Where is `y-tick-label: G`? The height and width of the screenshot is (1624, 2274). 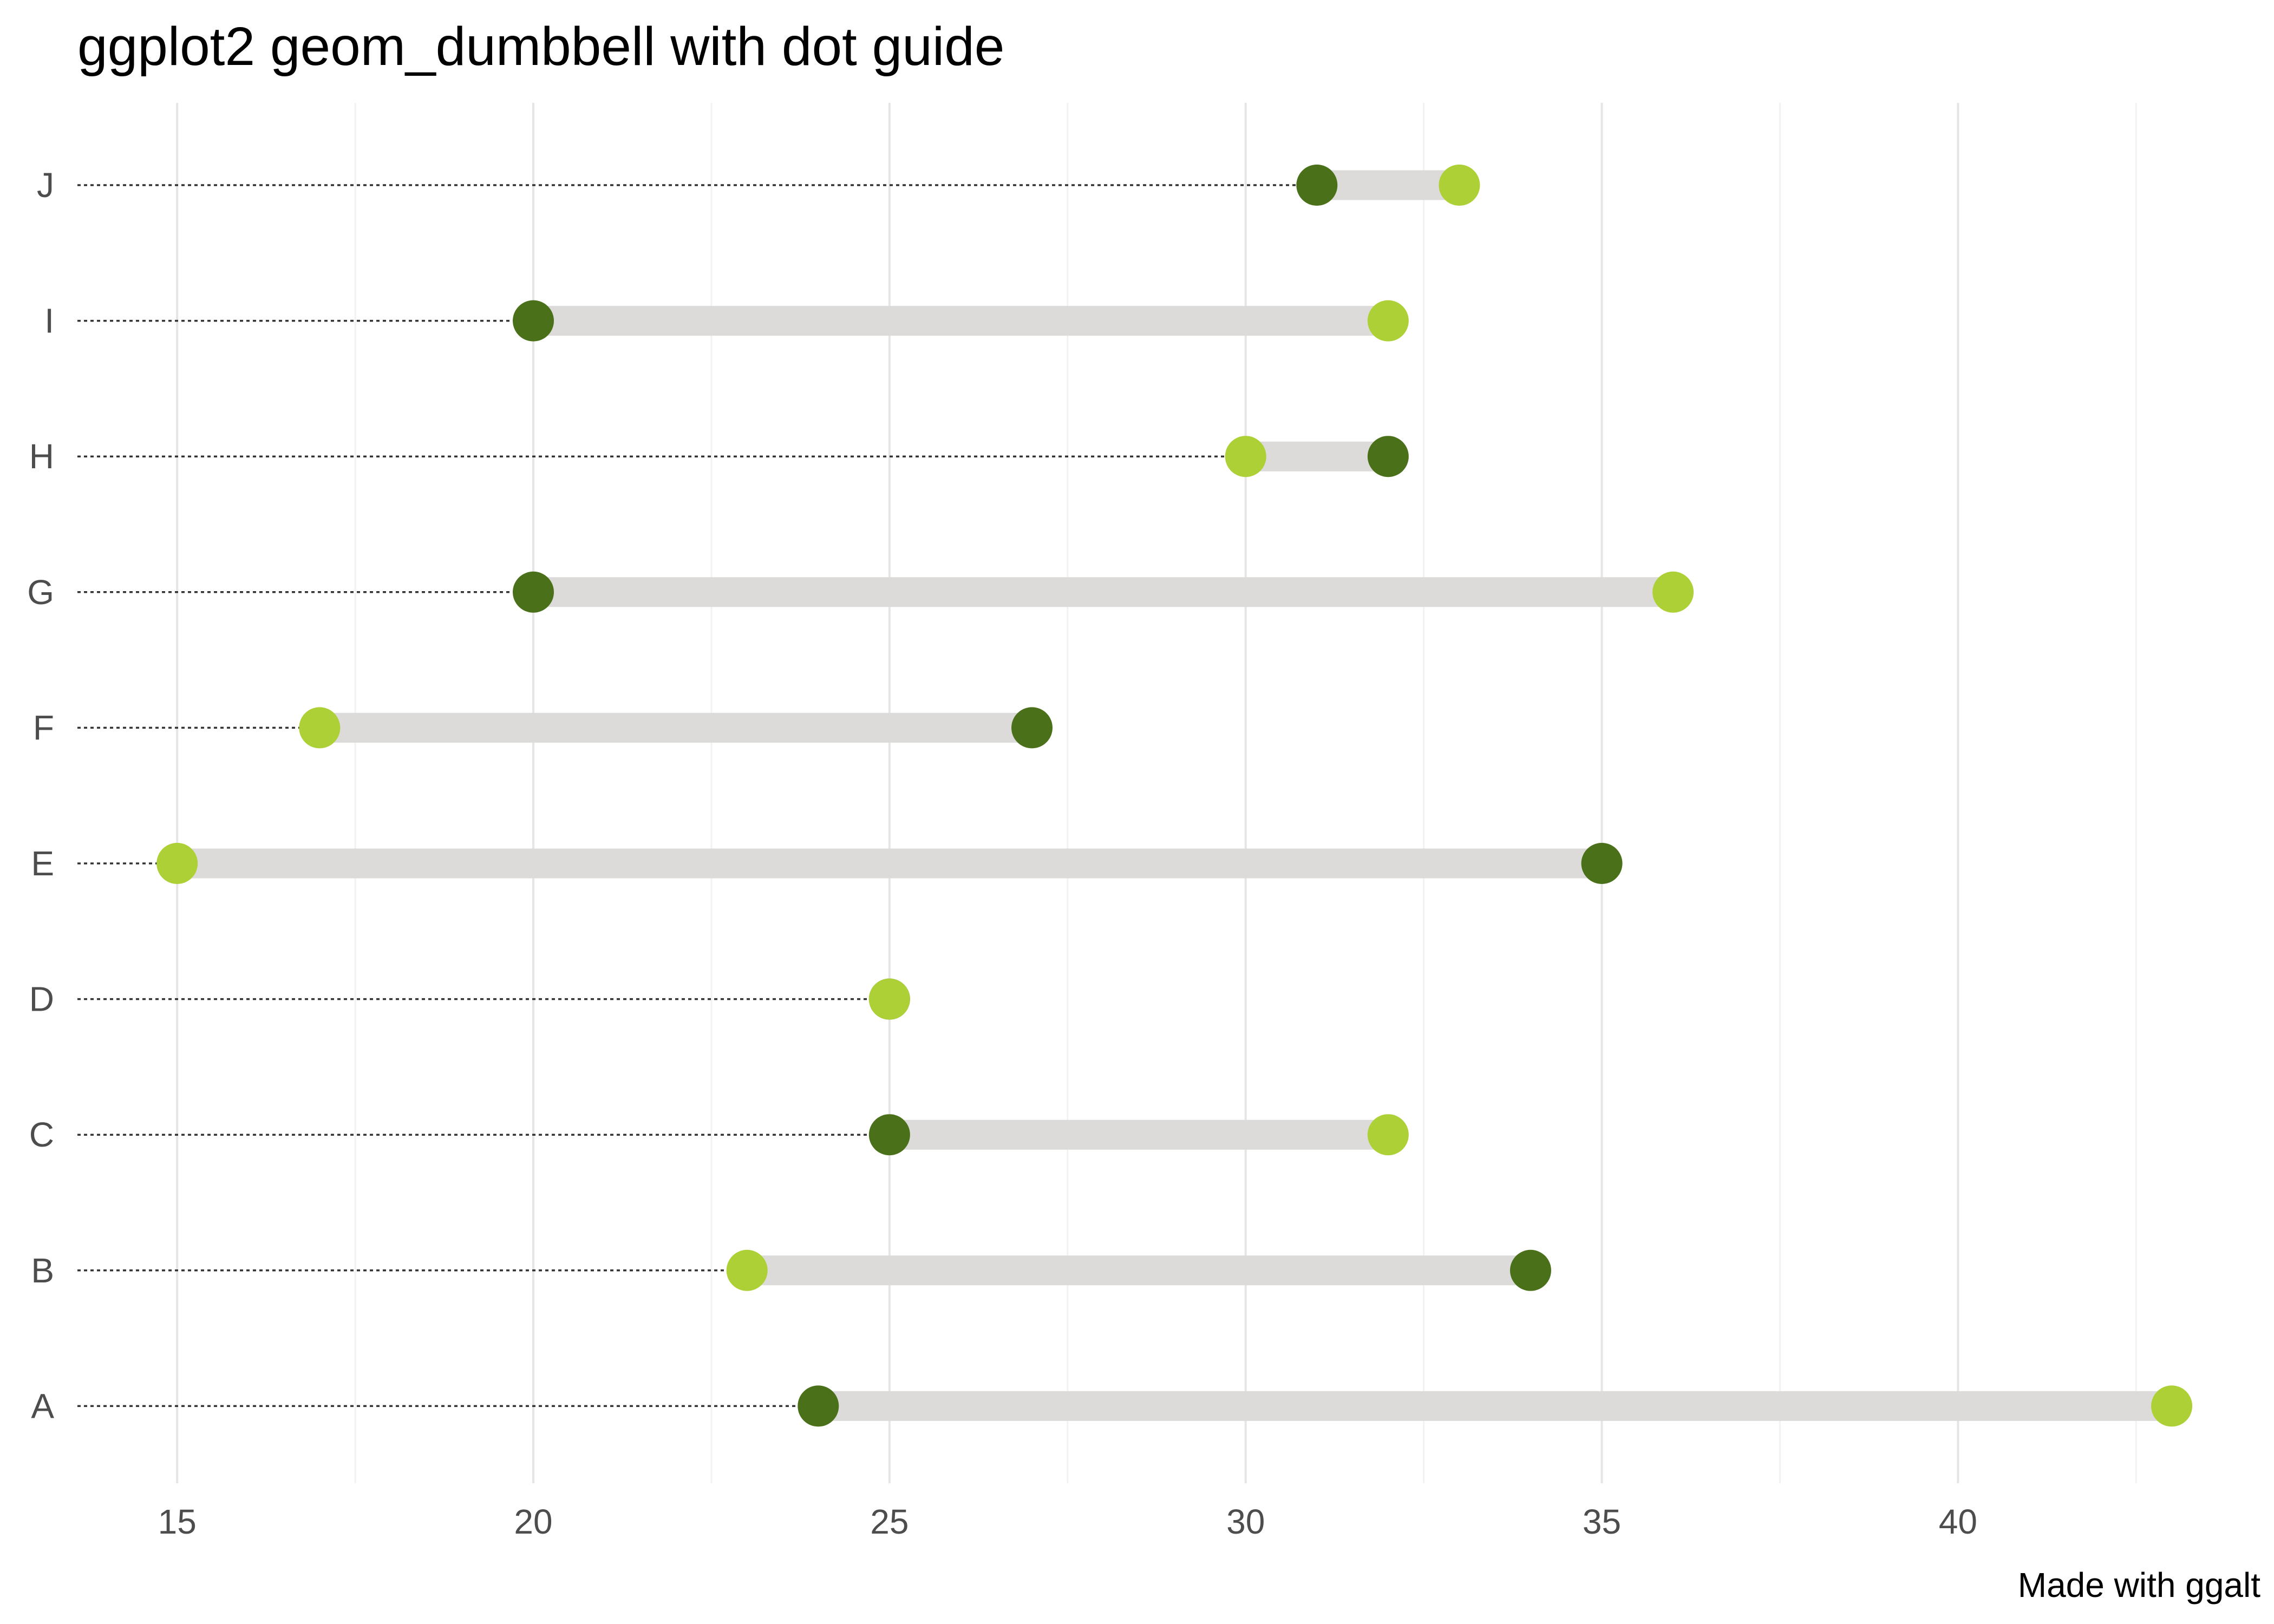
y-tick-label: G is located at coordinates (40, 592).